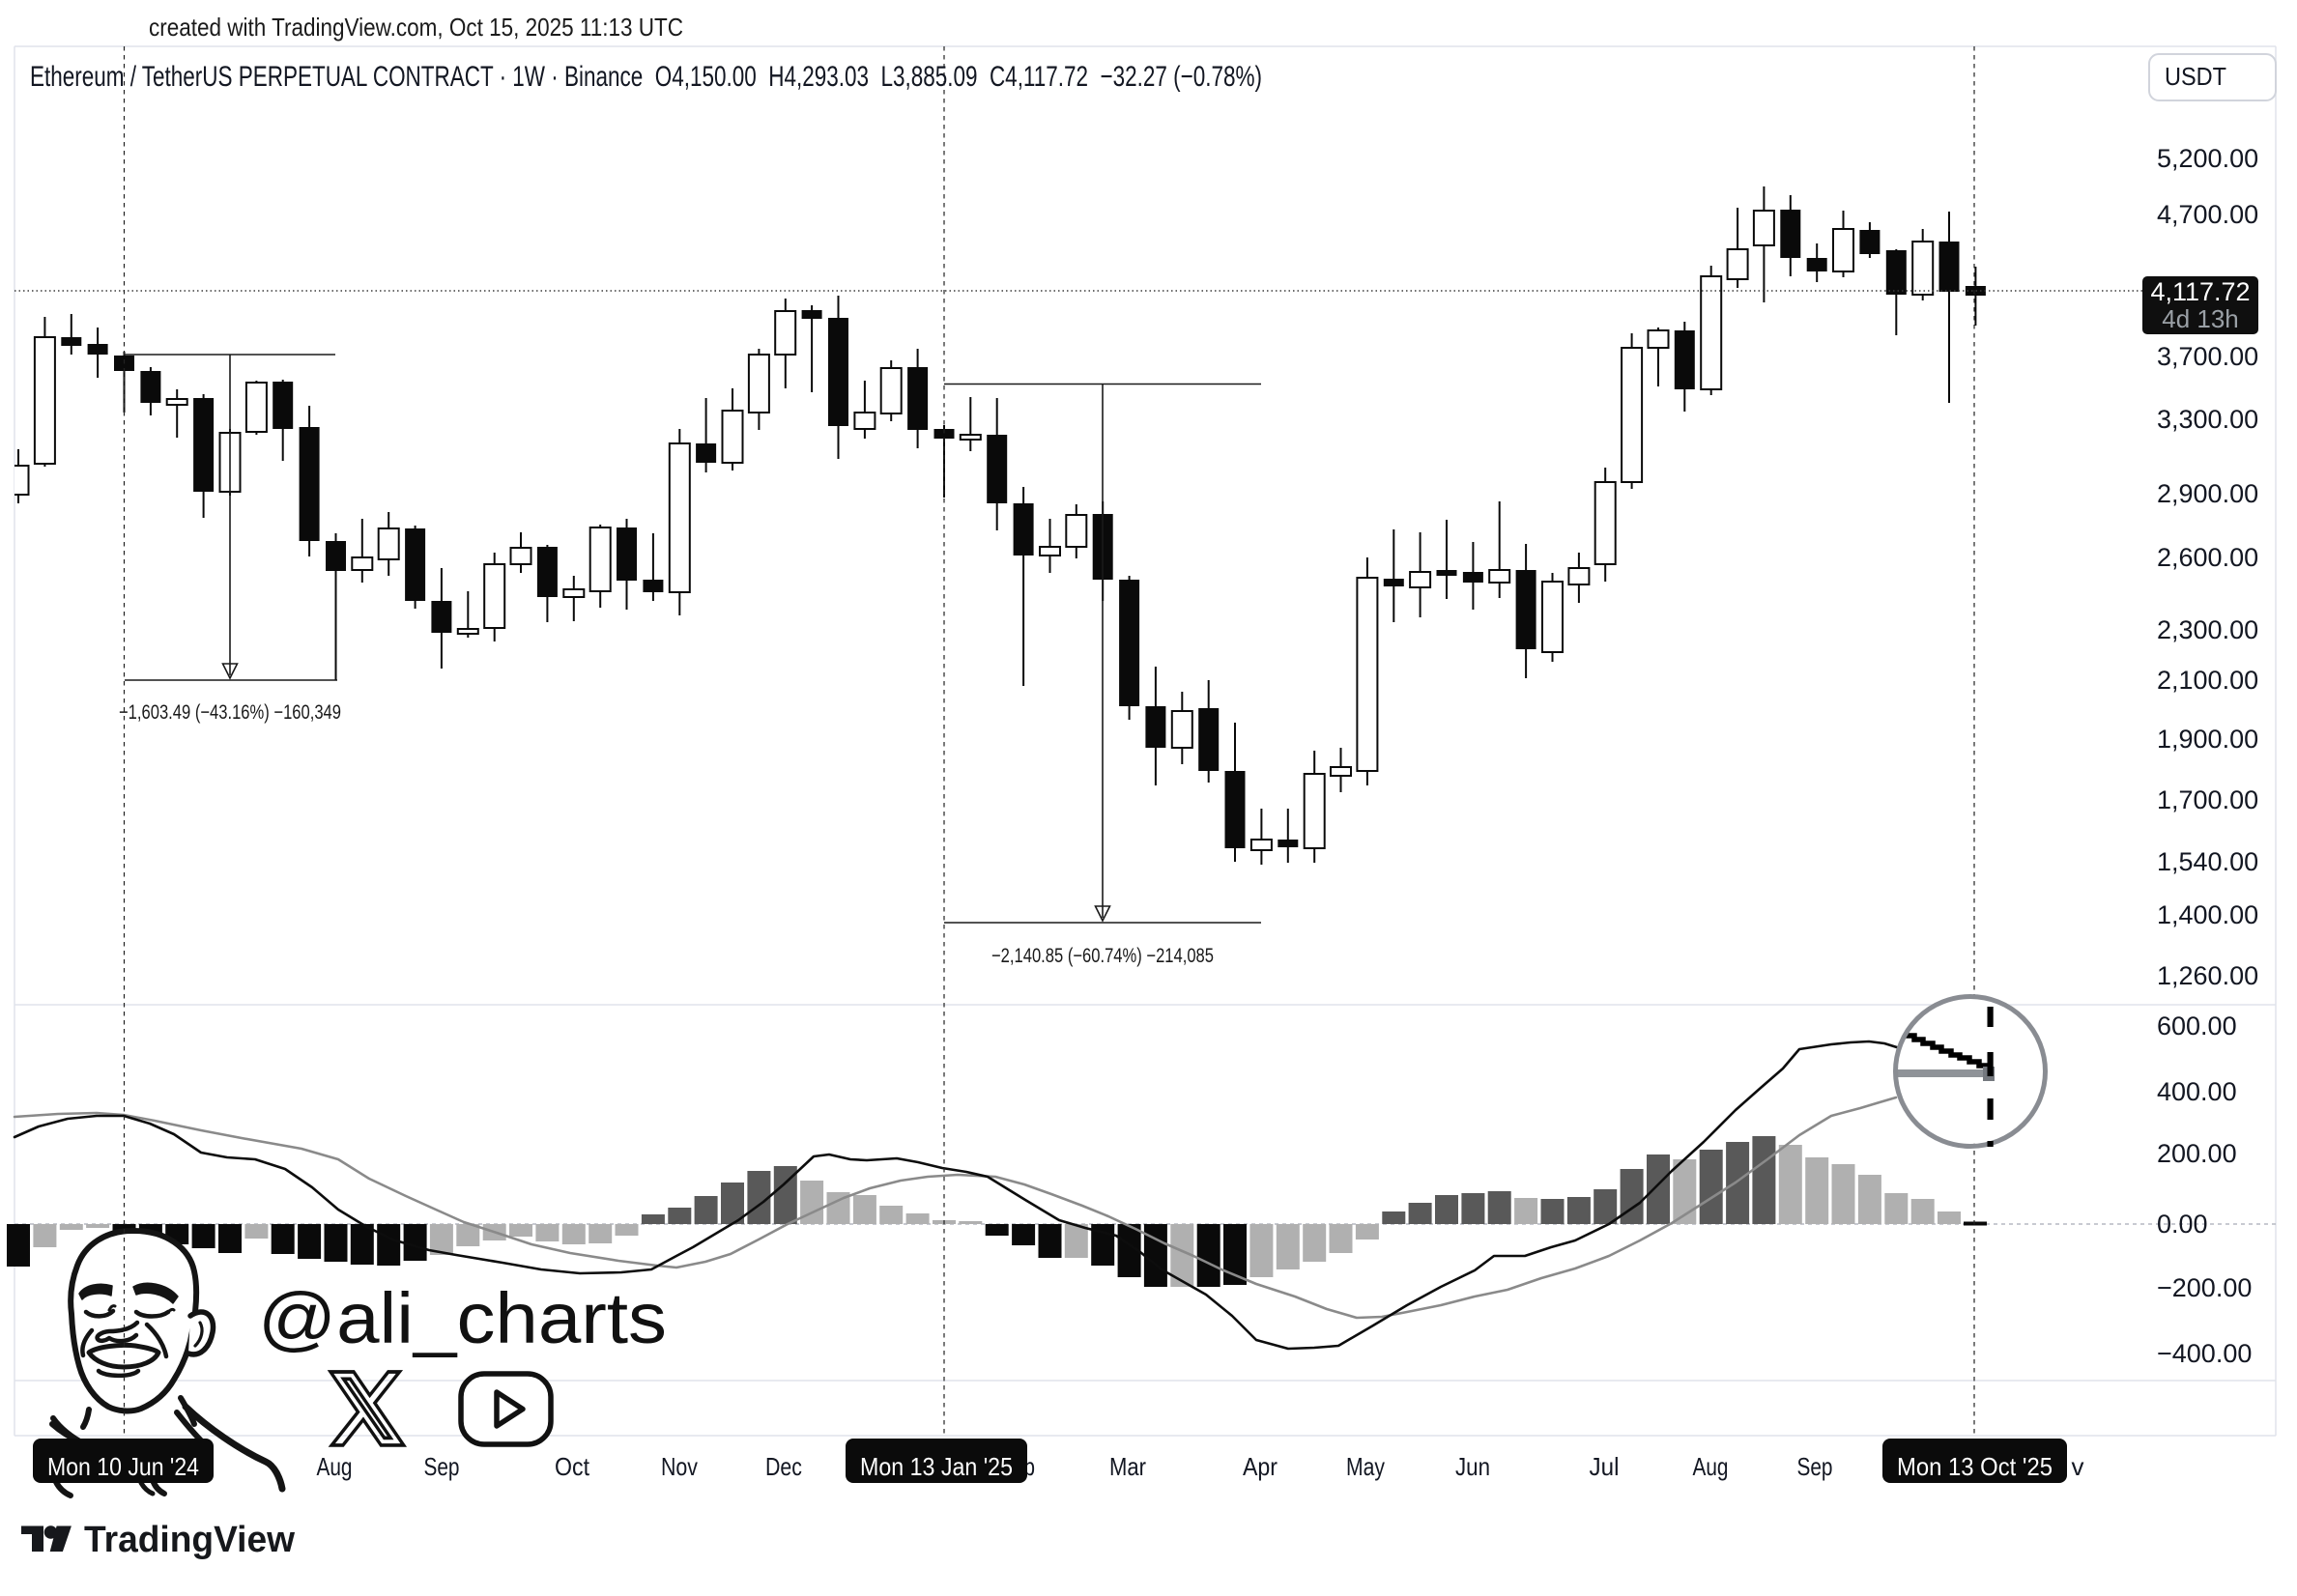  I want to click on svg-text: 200.00, so click(2197, 1154).